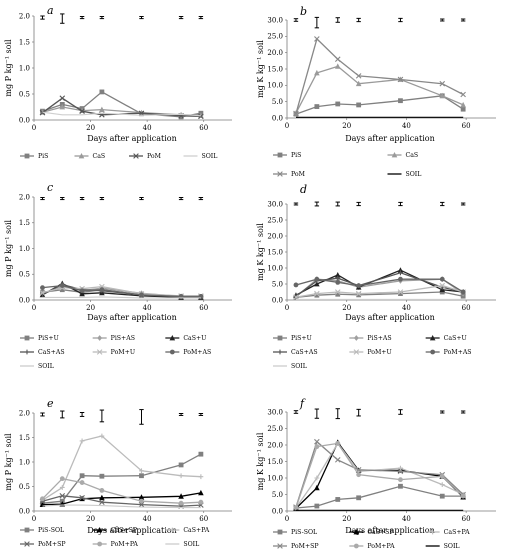 This screenshot has width=506, height=550. What do you see at coordinates (303, 189) in the screenshot?
I see `panel-label: d` at bounding box center [303, 189].